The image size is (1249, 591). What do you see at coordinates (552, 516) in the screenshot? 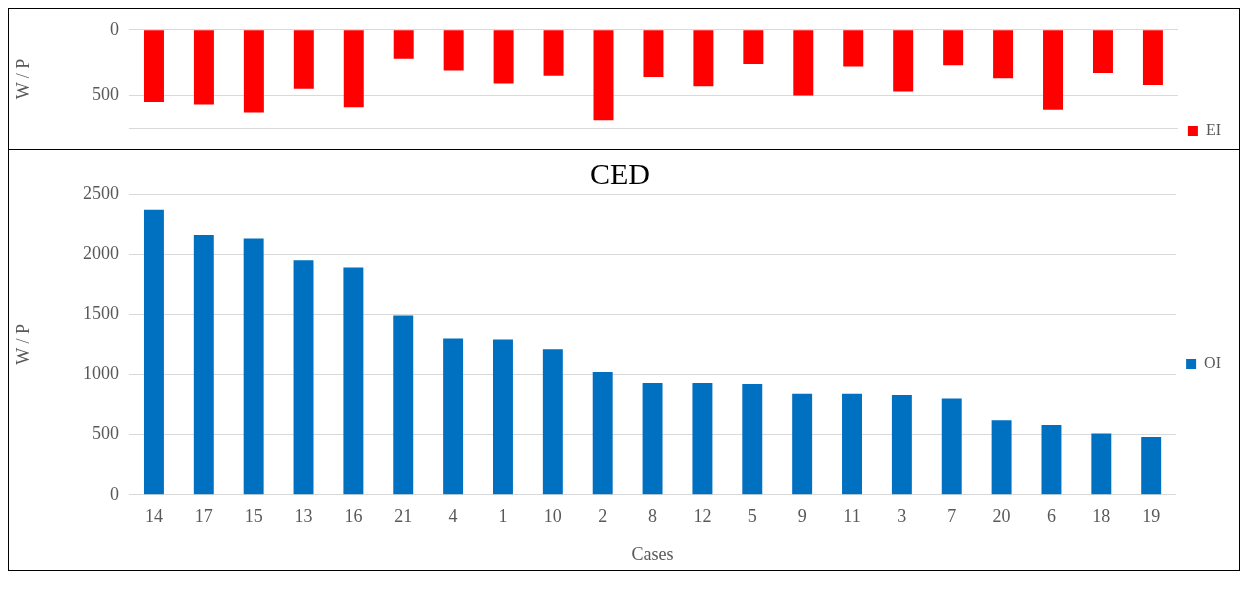
I see `x-tick-label: 10` at bounding box center [552, 516].